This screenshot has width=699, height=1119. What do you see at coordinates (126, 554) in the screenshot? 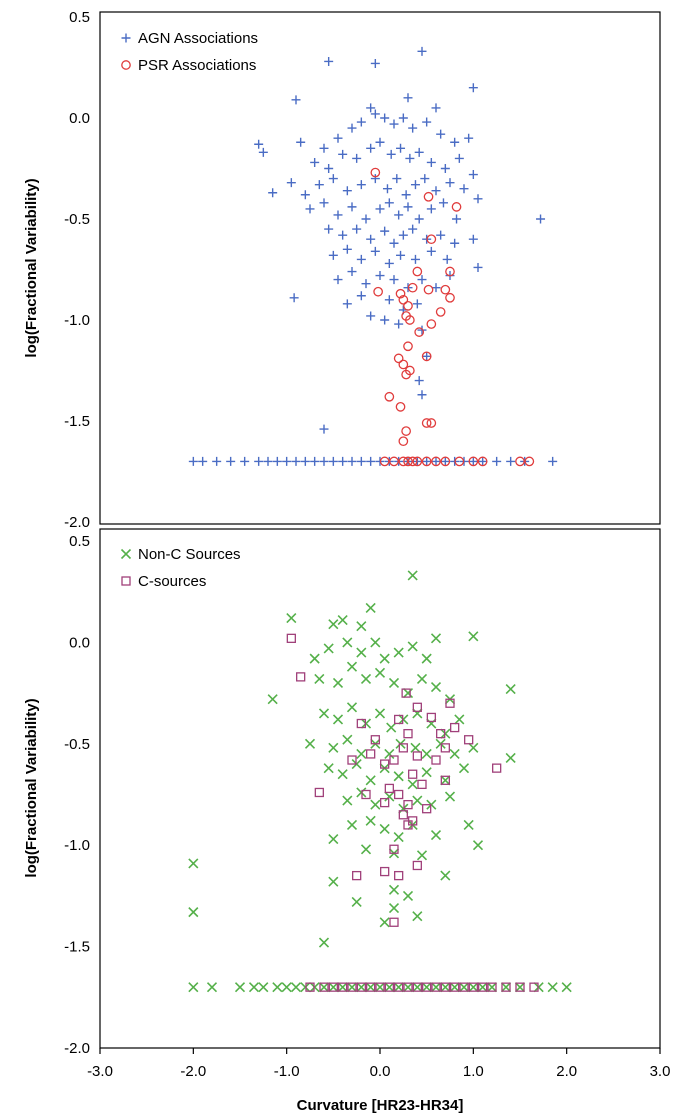
I see `legend-x-icon` at bounding box center [126, 554].